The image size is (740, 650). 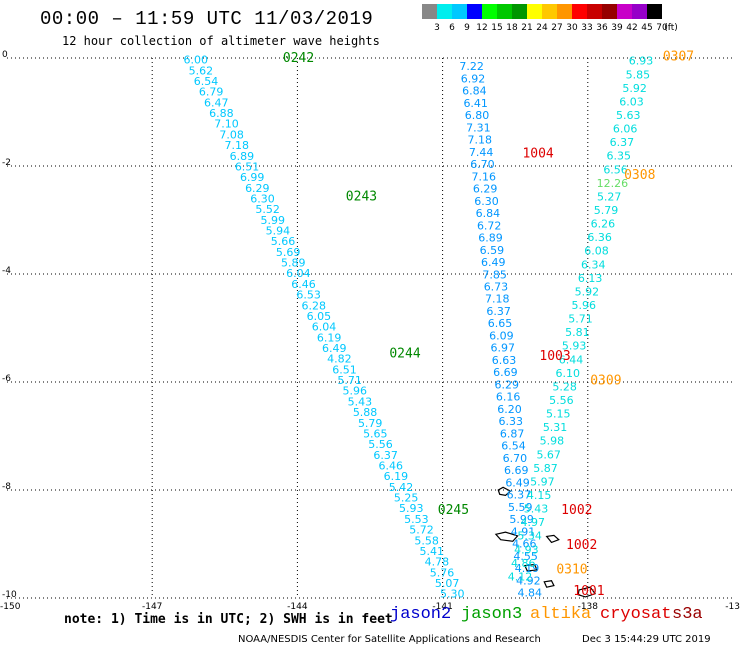 I want to click on altika-wave-height-value: 5.31, so click(x=555, y=427).